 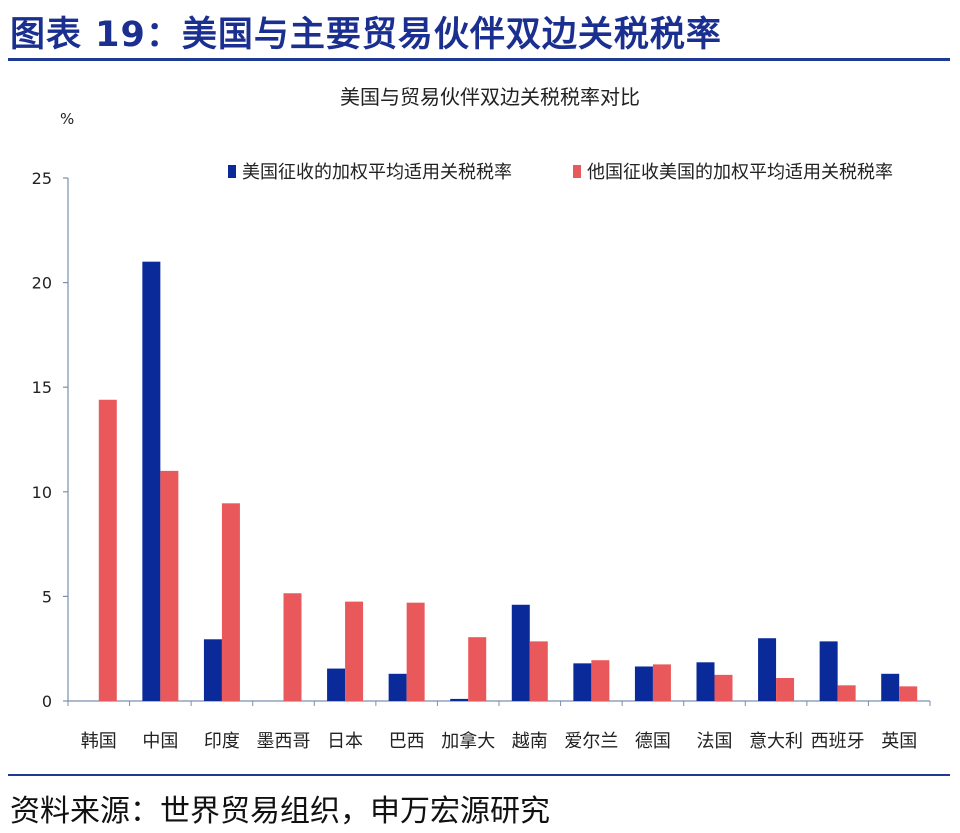 What do you see at coordinates (530, 741) in the screenshot?
I see `category-label: 越南` at bounding box center [530, 741].